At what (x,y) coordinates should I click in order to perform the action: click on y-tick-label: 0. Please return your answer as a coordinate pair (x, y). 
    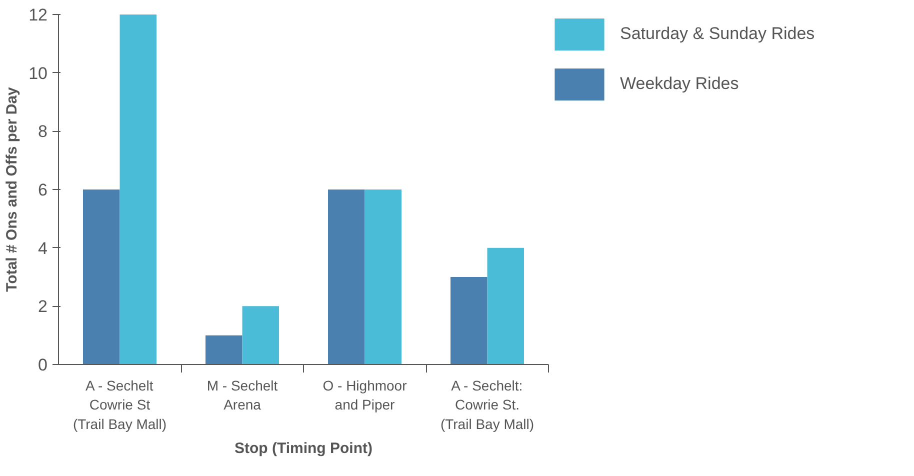
    Looking at the image, I should click on (43, 365).